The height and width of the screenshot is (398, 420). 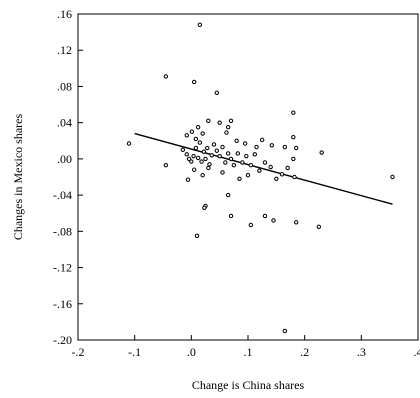 I want to click on y-tick-label: .12, so click(x=64, y=50).